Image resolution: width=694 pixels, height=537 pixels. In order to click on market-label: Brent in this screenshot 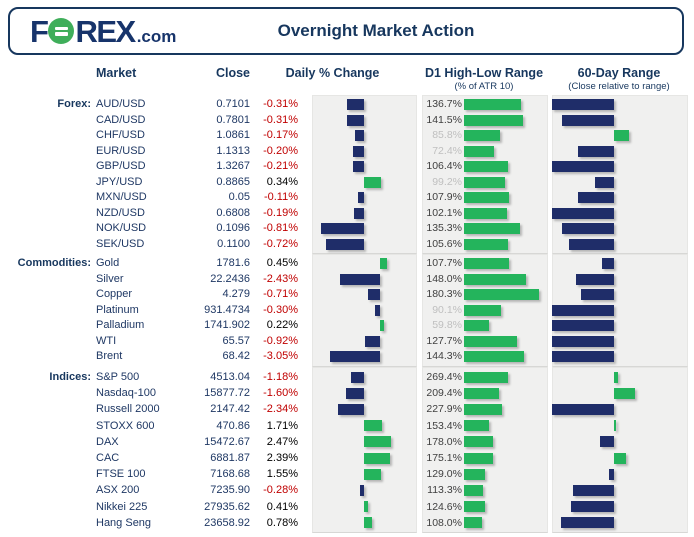, I will do `click(109, 356)`.